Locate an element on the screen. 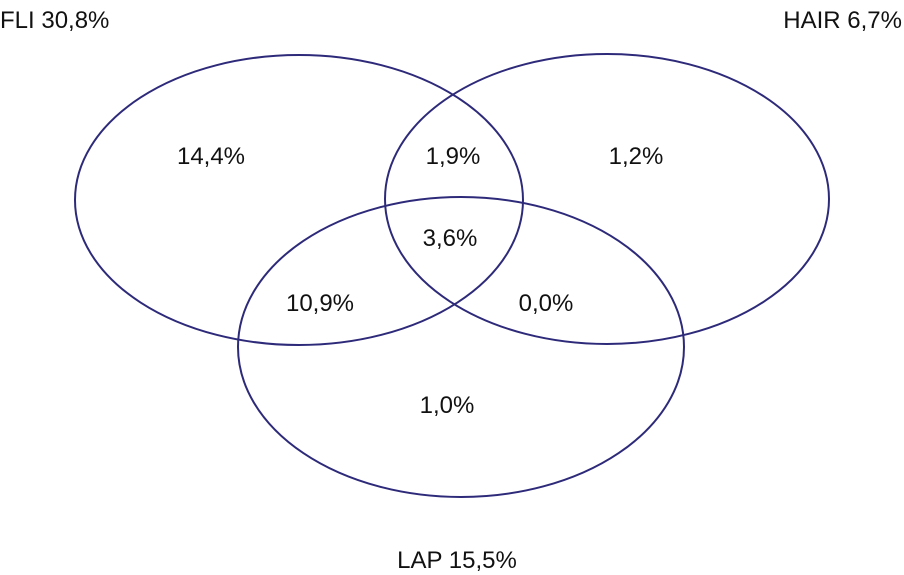 This screenshot has height=575, width=904. region-fli-only: 14,4% is located at coordinates (211, 156).